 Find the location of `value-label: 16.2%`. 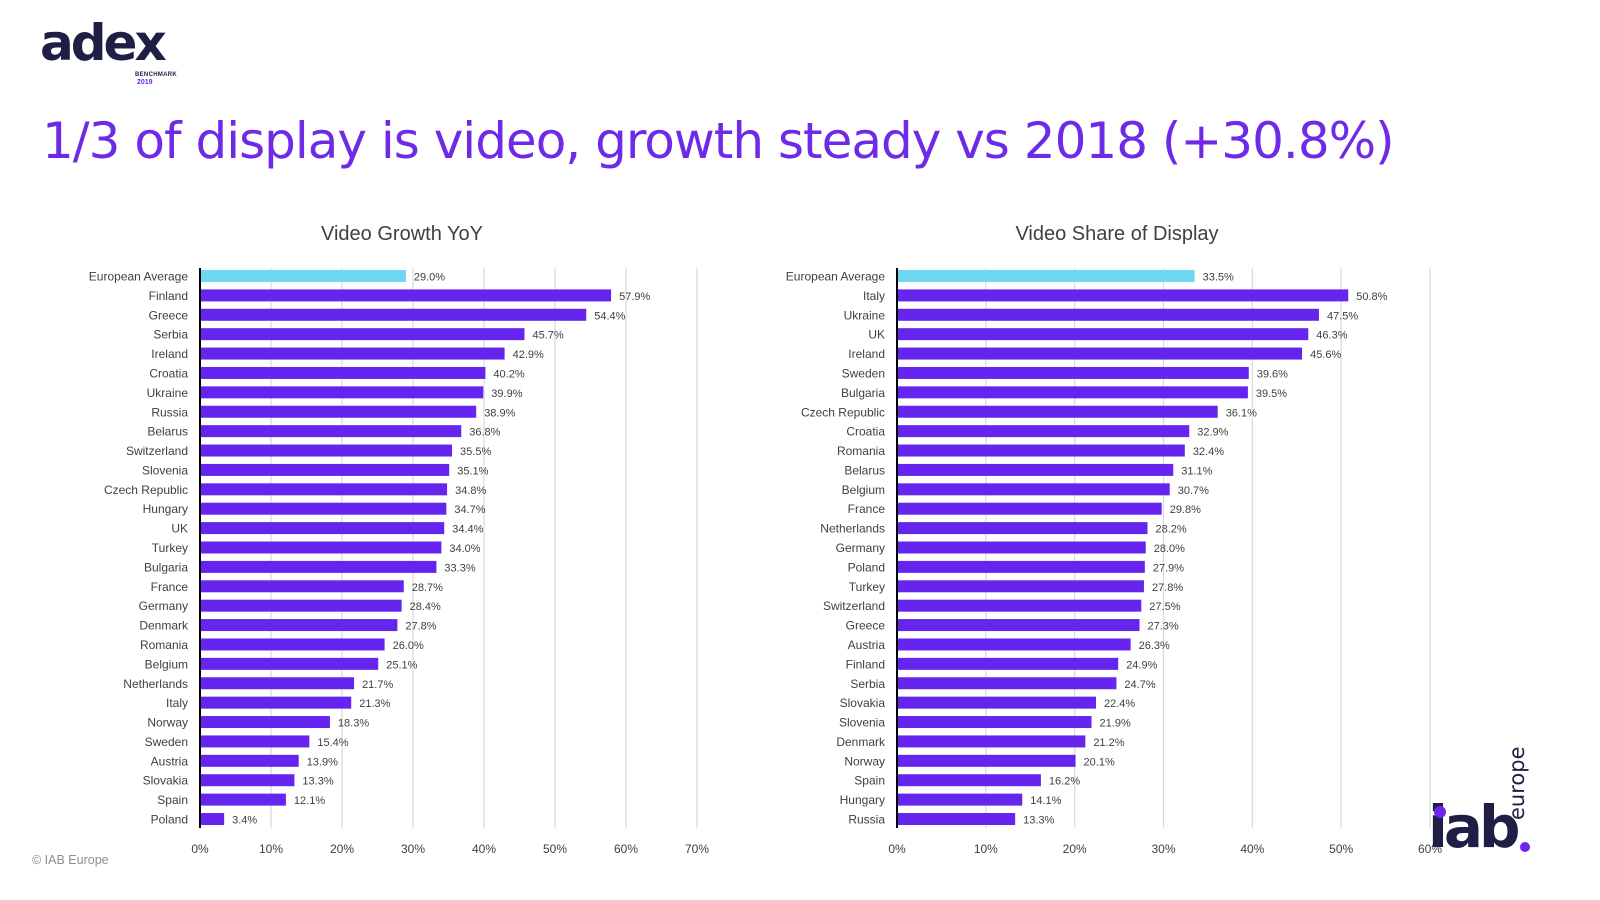

value-label: 16.2% is located at coordinates (1064, 782).